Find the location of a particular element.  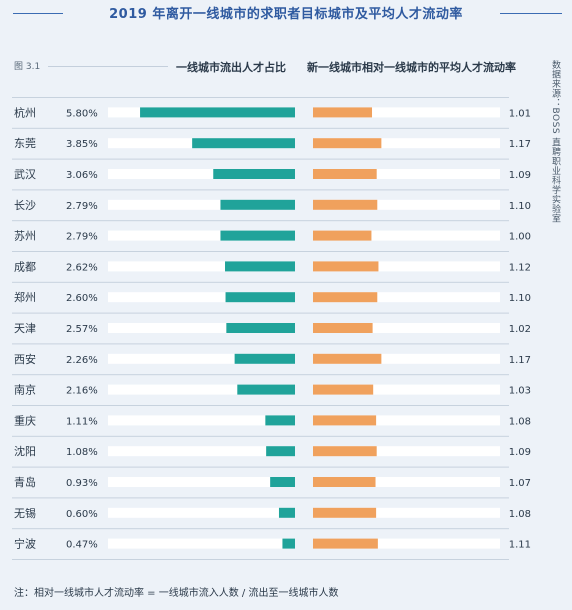

outflow-value-label: 0.60% is located at coordinates (82, 514).